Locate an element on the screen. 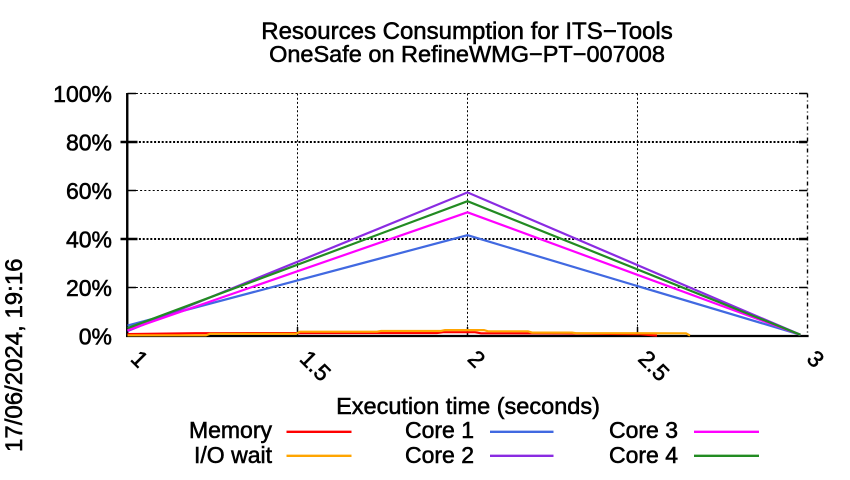 This screenshot has width=850, height=480. svg-text: I/O wait is located at coordinates (233, 455).